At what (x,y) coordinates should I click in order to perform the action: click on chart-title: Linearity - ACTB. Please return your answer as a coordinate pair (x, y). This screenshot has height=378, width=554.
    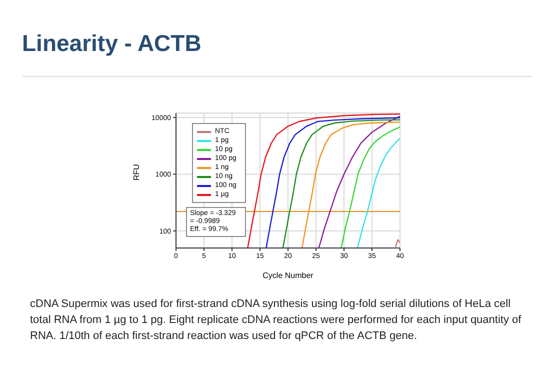
    Looking at the image, I should click on (112, 43).